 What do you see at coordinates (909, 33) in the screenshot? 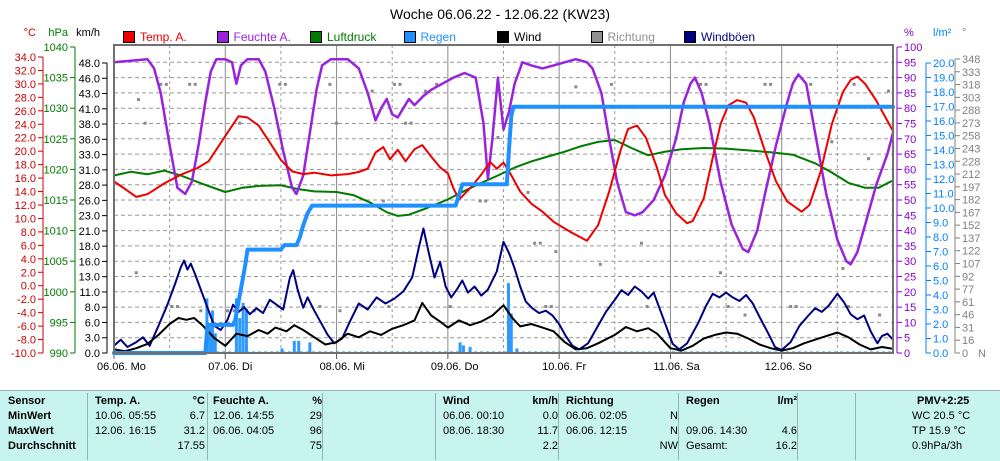
I see `axis-unit-label: %` at bounding box center [909, 33].